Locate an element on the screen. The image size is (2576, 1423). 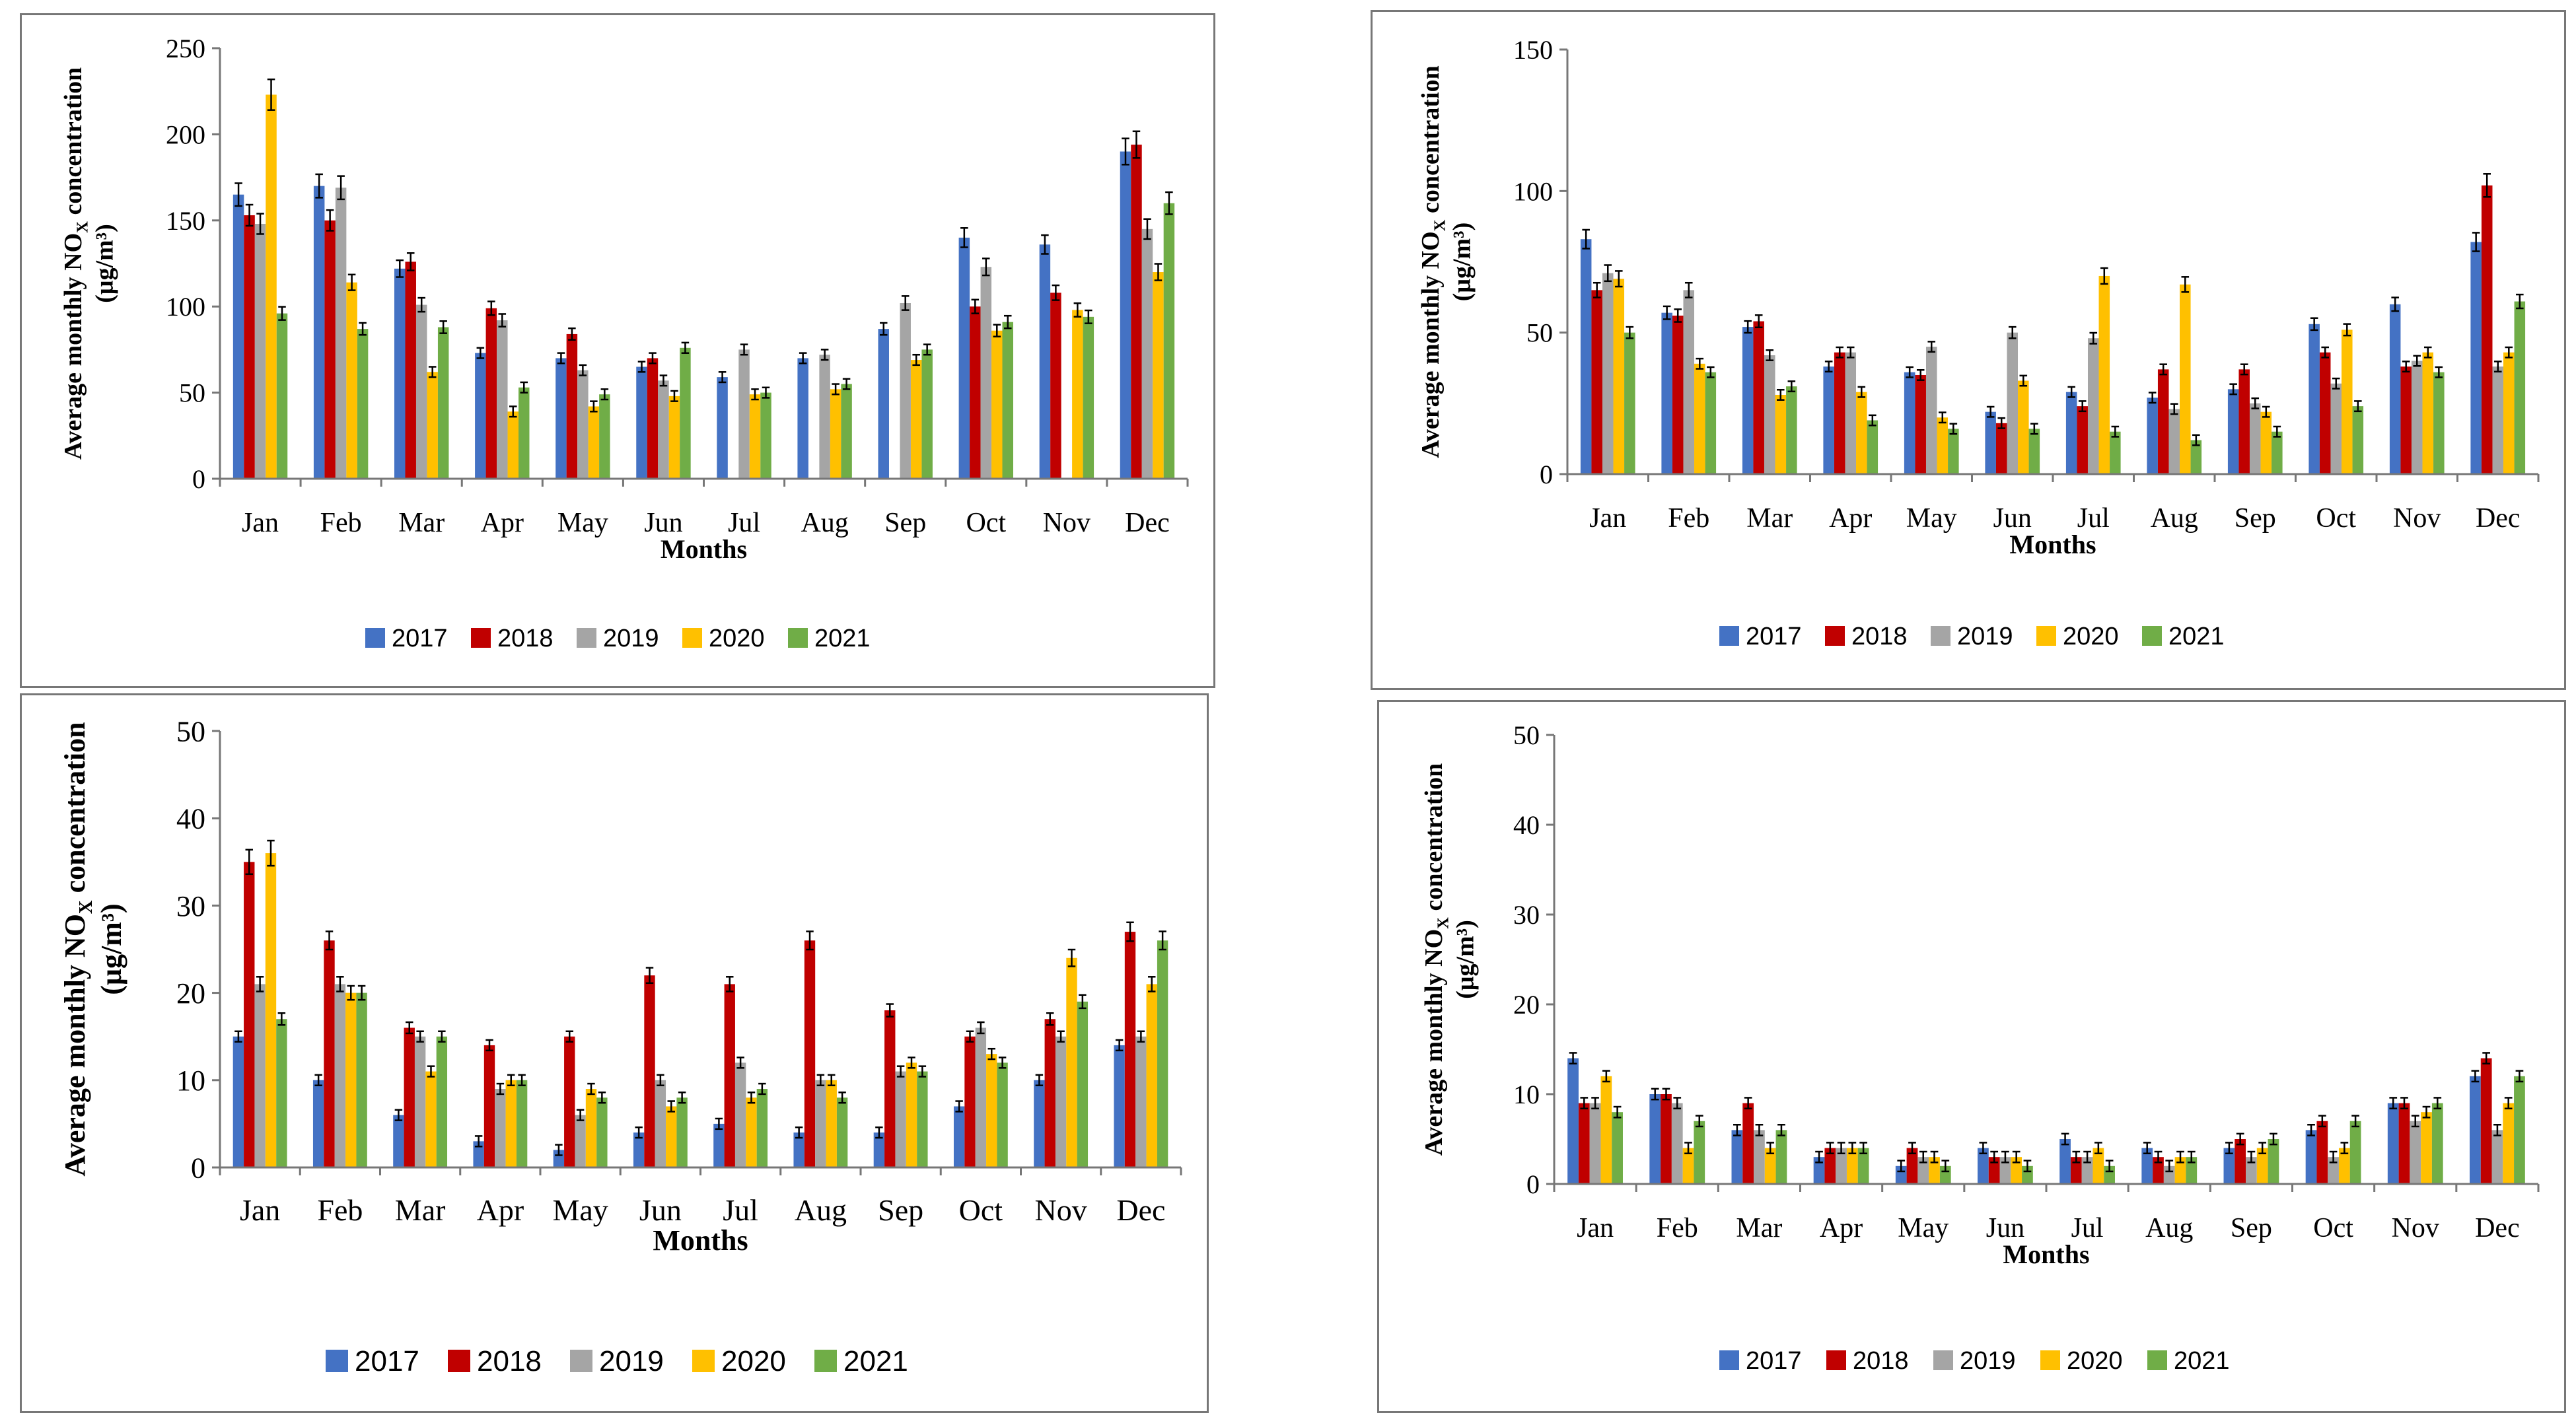
bar-2020-sep is located at coordinates (2266, 443).